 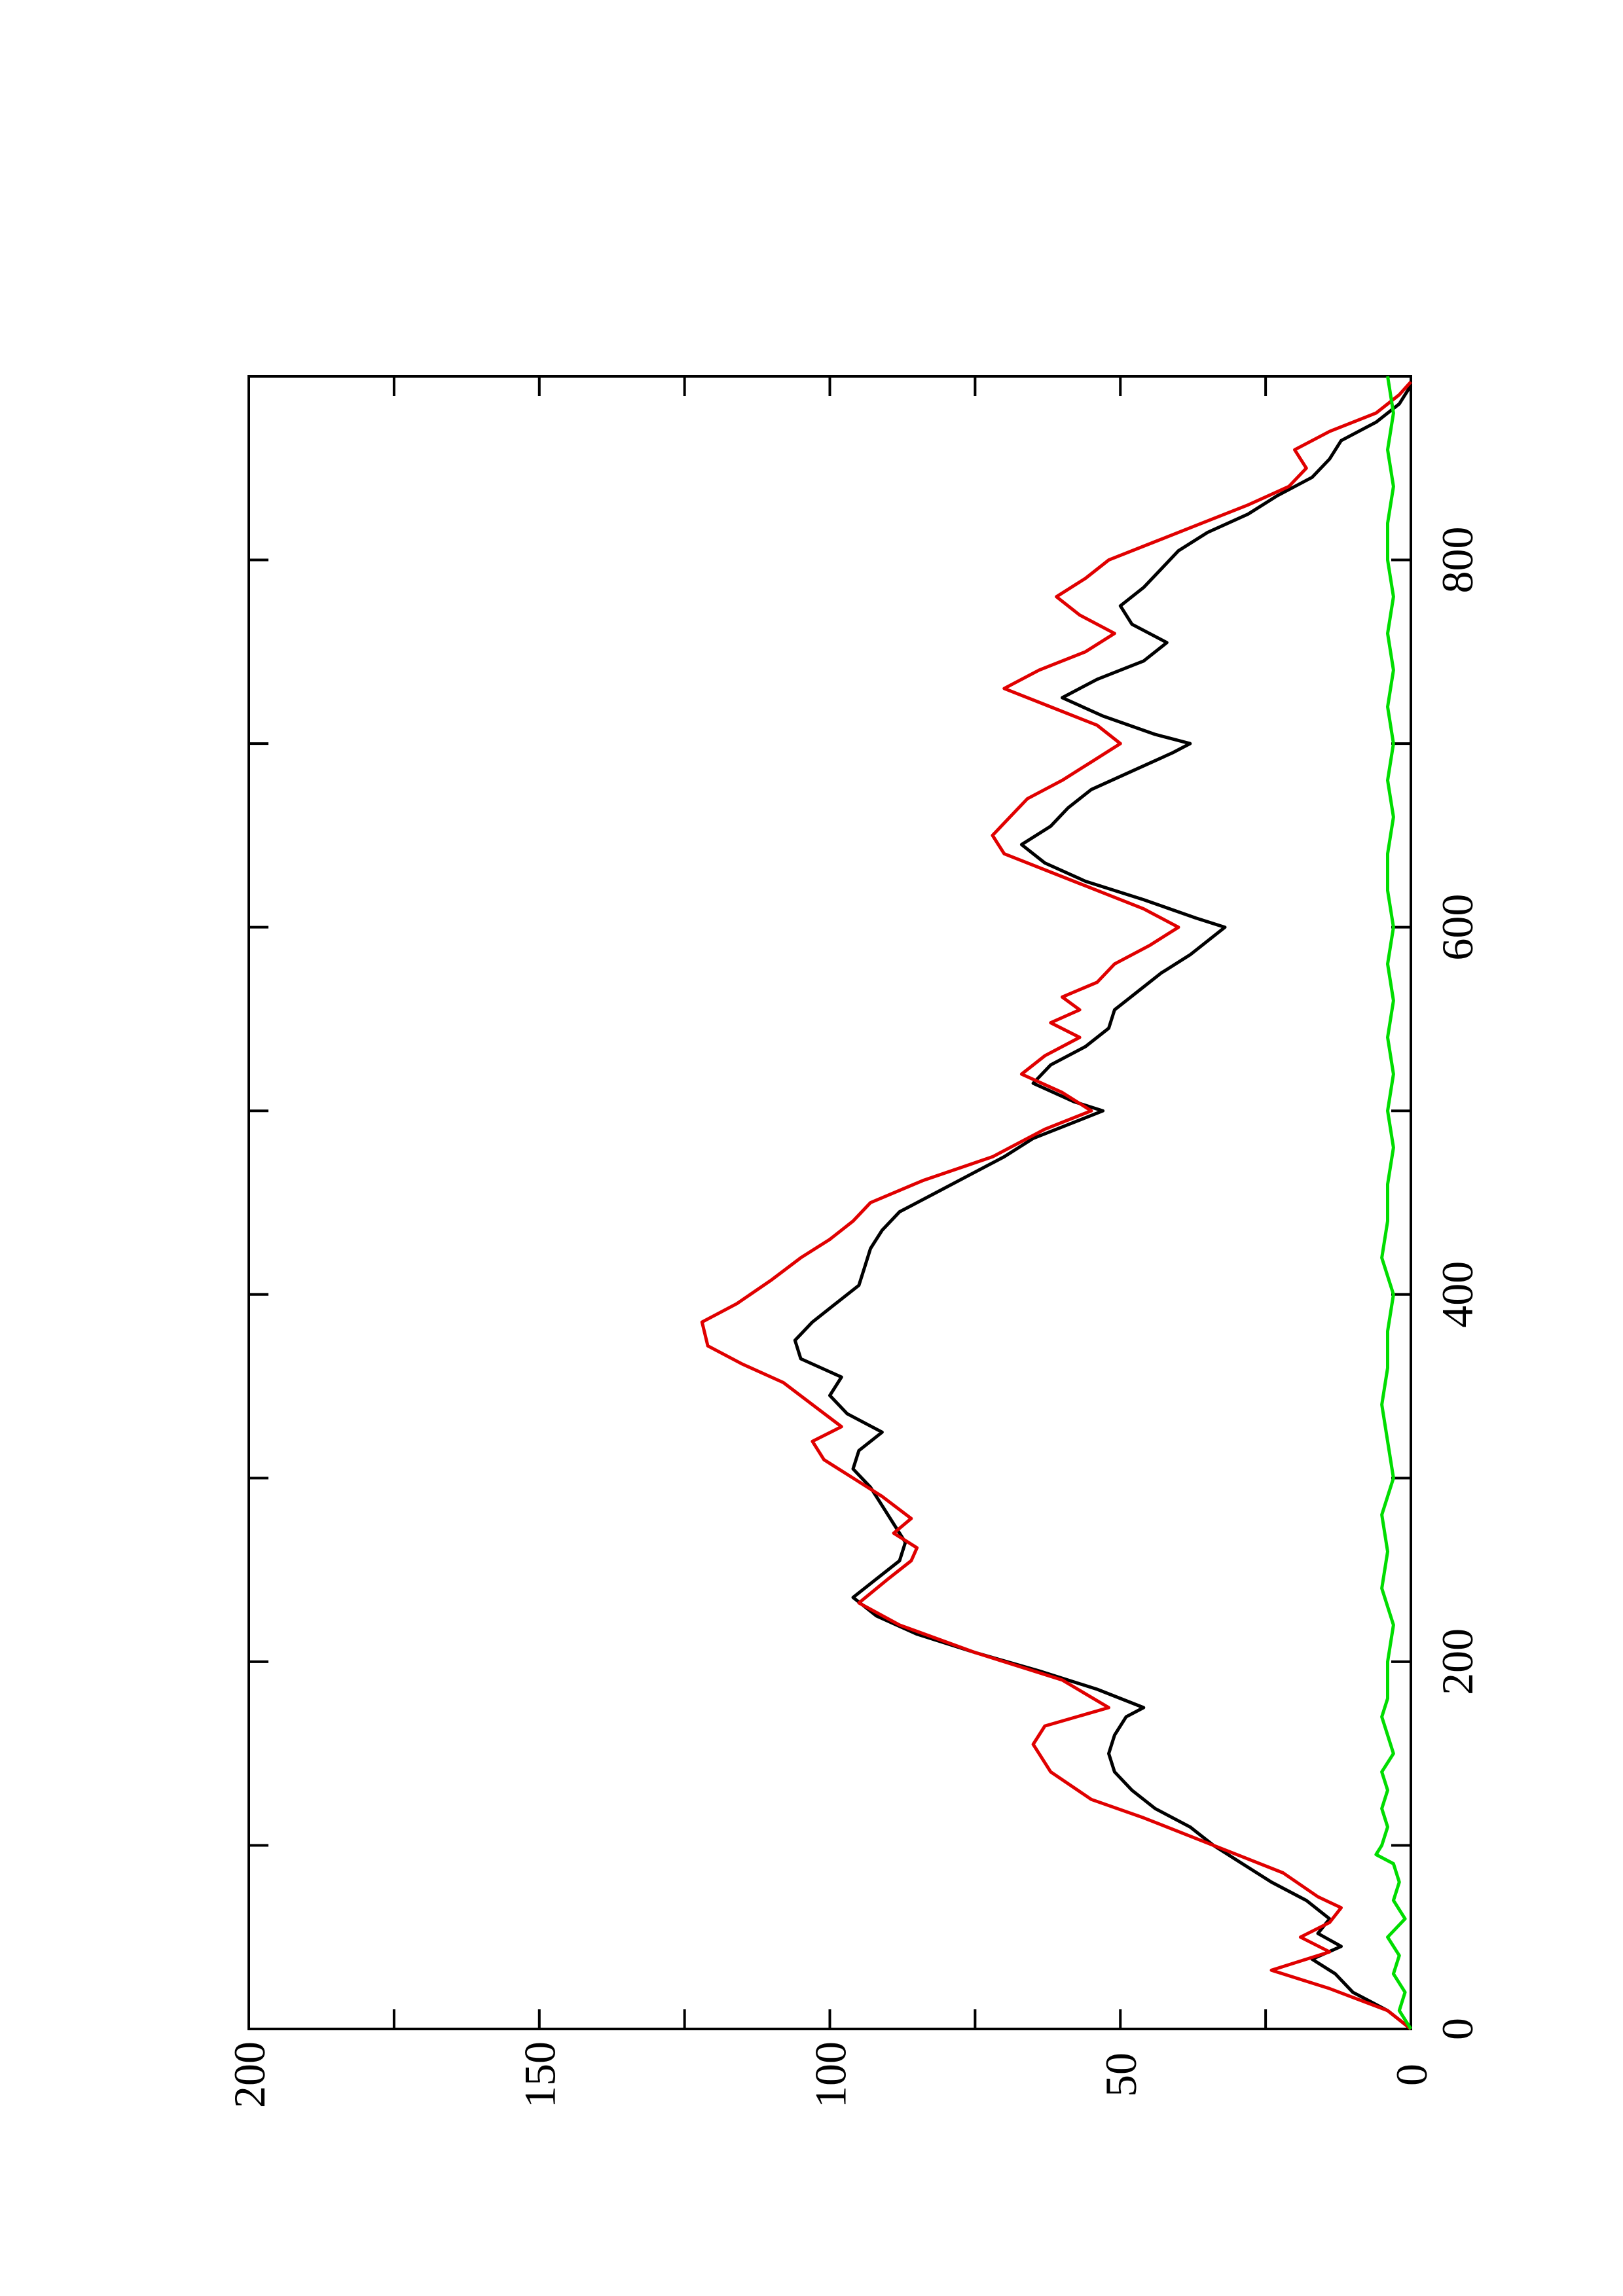 What do you see at coordinates (249, 2074) in the screenshot?
I see `y-tick-label: 200` at bounding box center [249, 2074].